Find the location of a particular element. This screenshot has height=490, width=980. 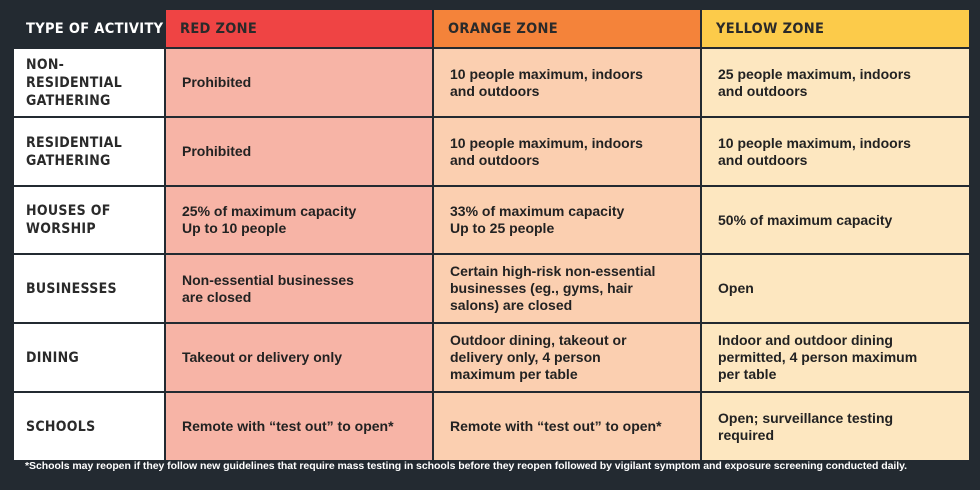

row-label-schools: SCHOOLS is located at coordinates (89, 426).